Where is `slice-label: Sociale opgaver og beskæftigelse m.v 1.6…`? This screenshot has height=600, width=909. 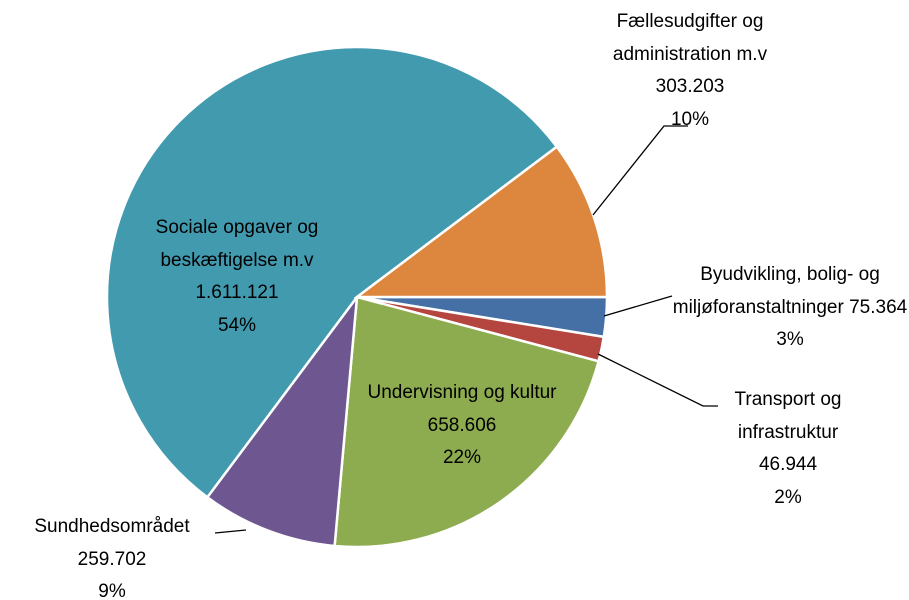
slice-label: Sociale opgaver og beskæftigelse m.v 1.6… is located at coordinates (237, 277).